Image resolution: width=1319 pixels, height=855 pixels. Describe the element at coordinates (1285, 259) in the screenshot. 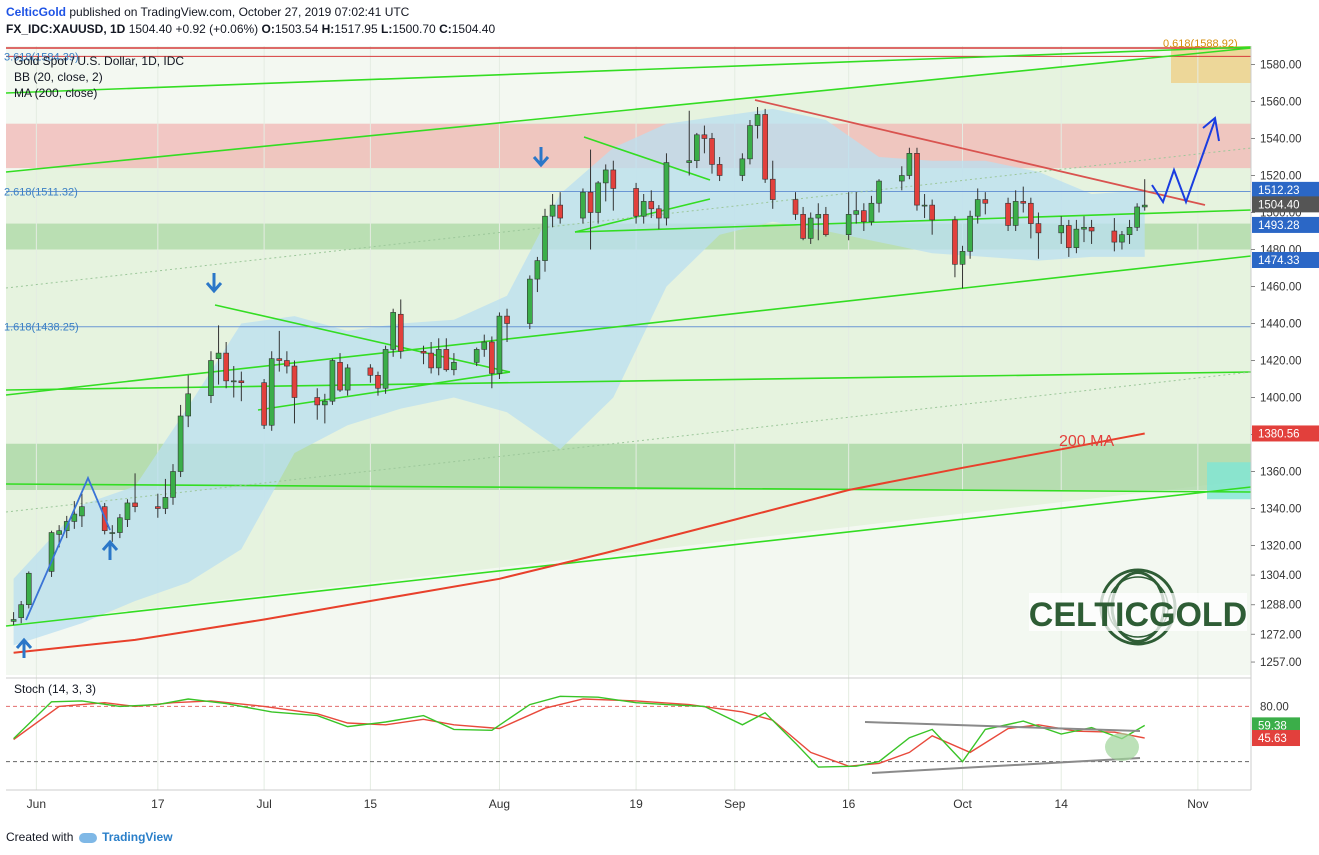

I see `price-badge` at that location.